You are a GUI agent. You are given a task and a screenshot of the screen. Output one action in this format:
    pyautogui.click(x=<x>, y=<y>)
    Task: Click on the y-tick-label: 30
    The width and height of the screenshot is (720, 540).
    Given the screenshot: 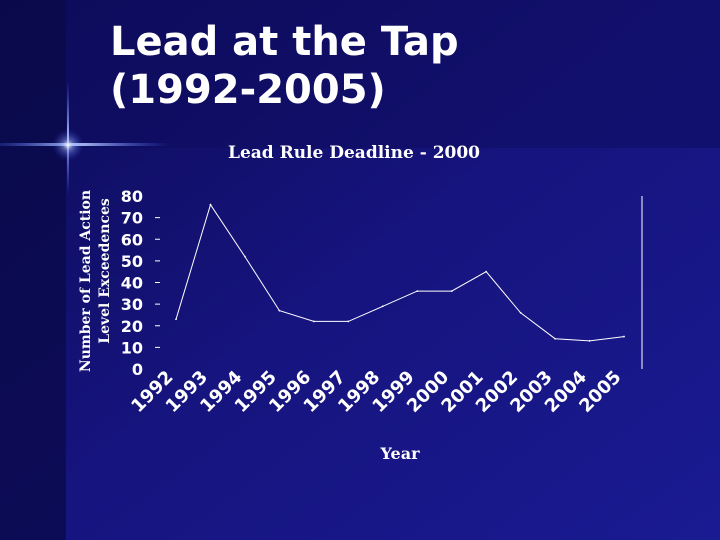 What is the action you would take?
    pyautogui.click(x=132, y=304)
    